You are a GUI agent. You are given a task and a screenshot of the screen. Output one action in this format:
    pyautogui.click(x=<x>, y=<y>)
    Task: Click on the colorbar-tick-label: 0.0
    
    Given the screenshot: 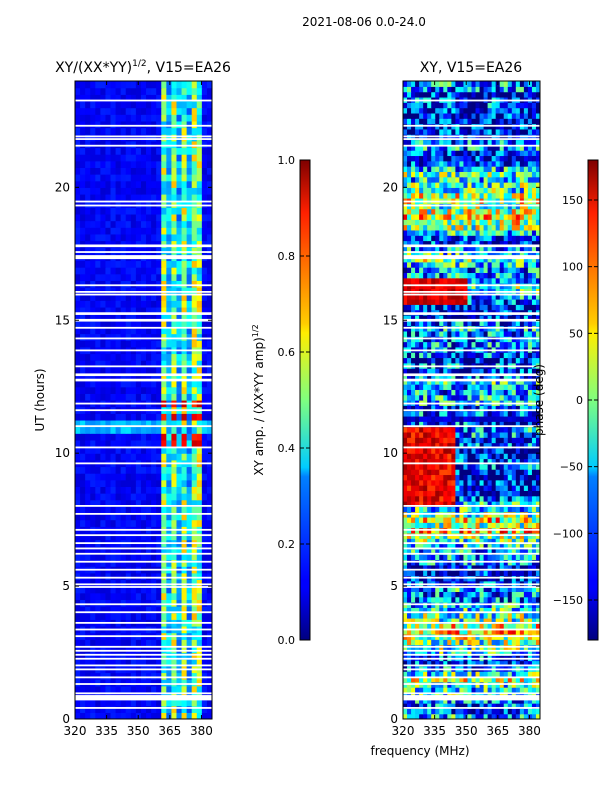 What is the action you would take?
    pyautogui.click(x=287, y=640)
    